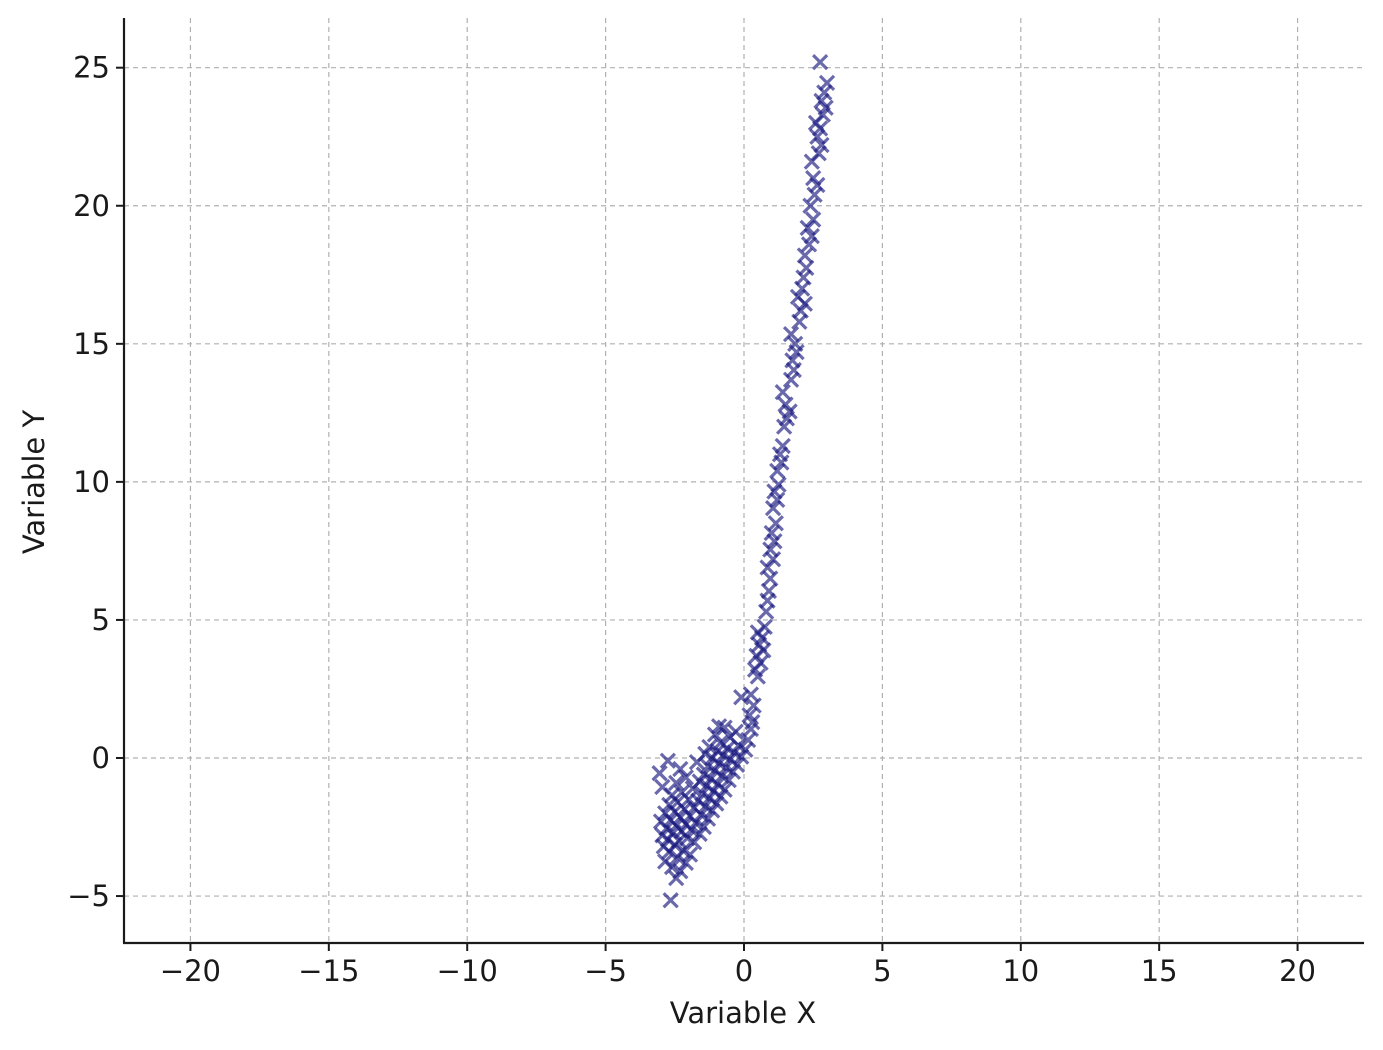  What do you see at coordinates (328, 971) in the screenshot?
I see `x-tick-label: −15` at bounding box center [328, 971].